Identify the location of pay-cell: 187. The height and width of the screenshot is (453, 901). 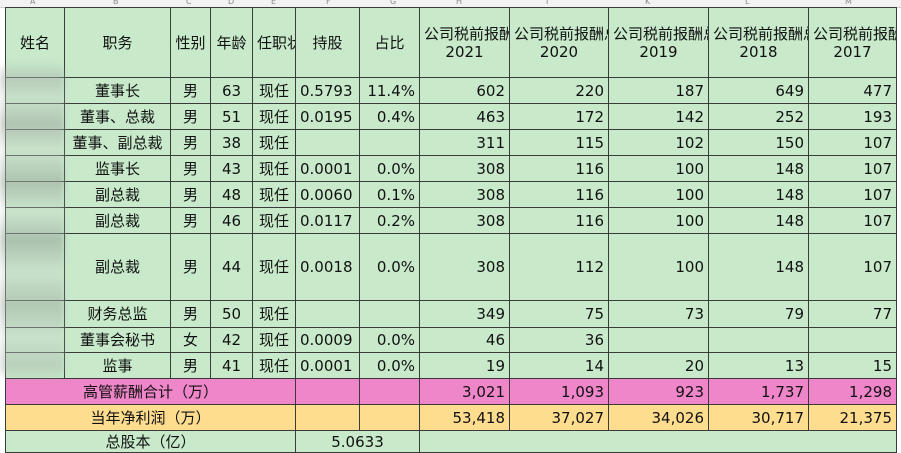
(658, 90).